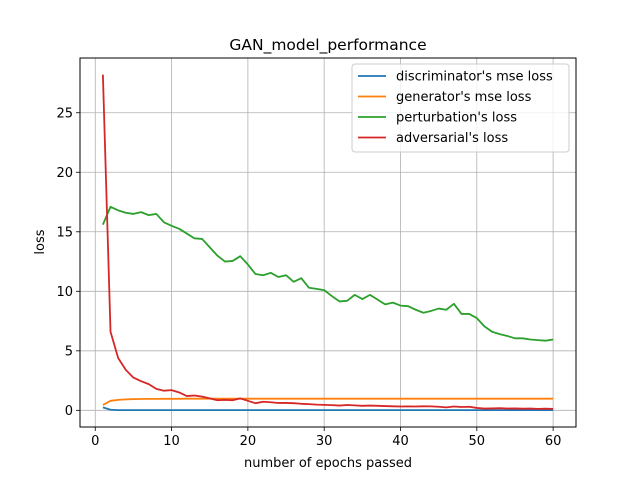  Describe the element at coordinates (328, 401) in the screenshot. I see `series-line-generator-s-mse-loss` at that location.